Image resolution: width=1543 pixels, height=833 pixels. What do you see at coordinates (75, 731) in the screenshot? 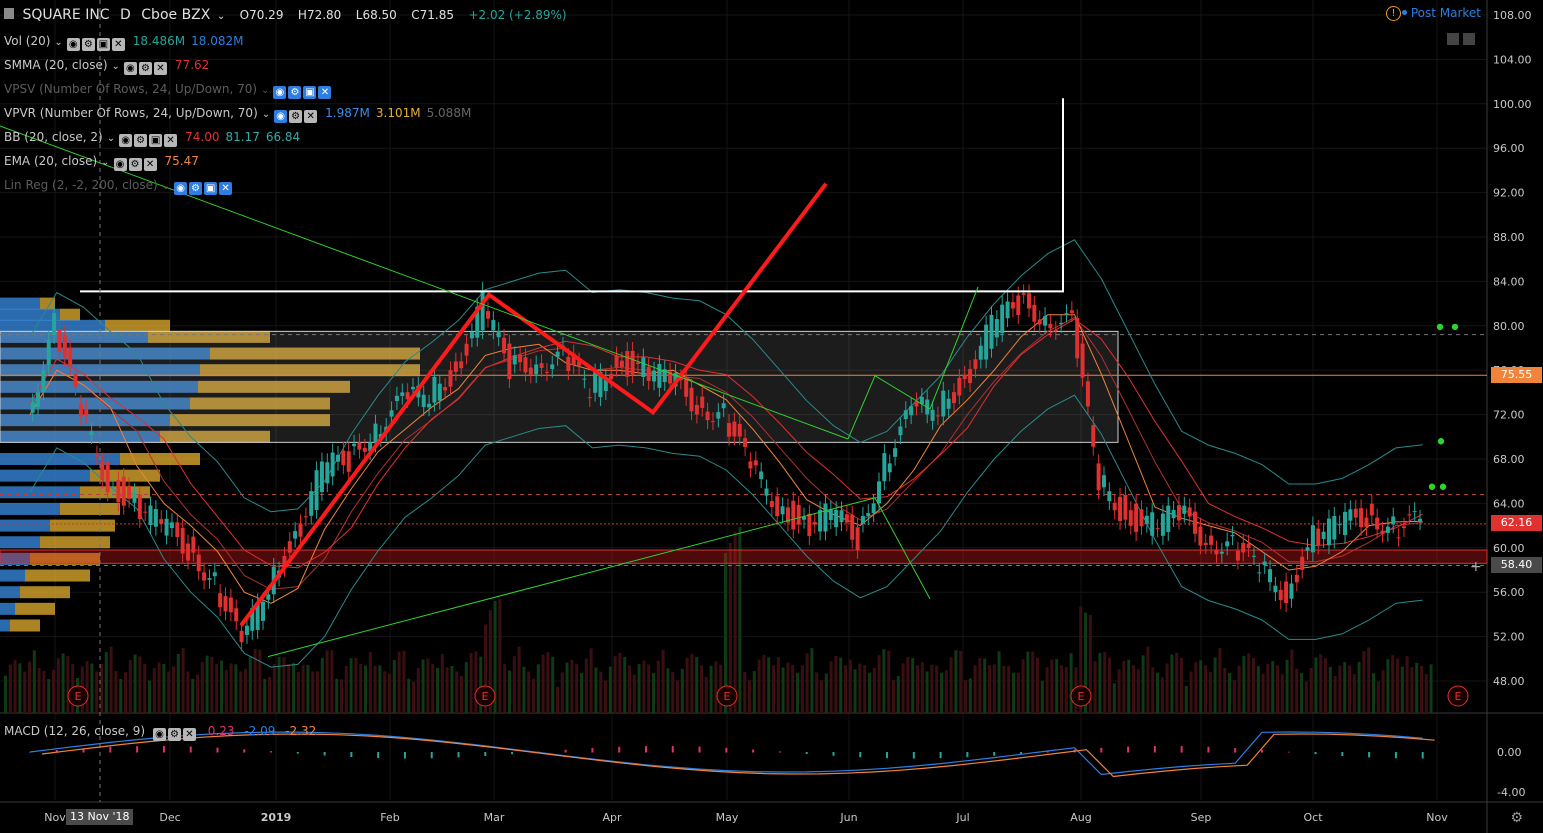
I see `macd-label: MACD (12, 26, close, 9)` at bounding box center [75, 731].